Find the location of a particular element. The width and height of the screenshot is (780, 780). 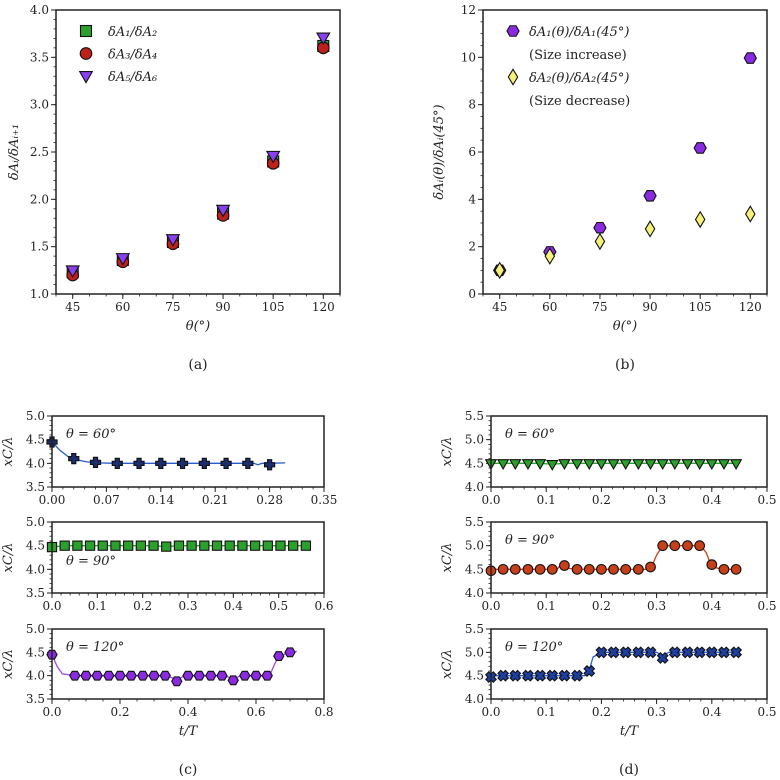

legend-label: δA₂(θ)/δA₂(45°) is located at coordinates (579, 78).